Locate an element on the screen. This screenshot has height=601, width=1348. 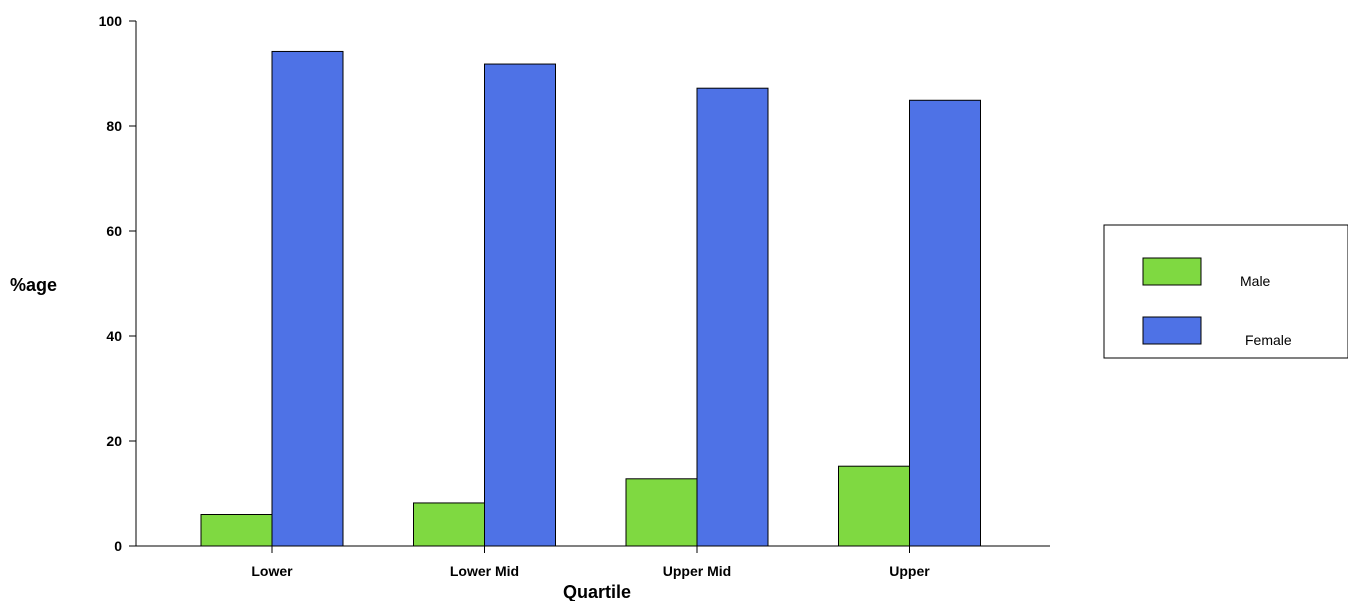
y-axis: 0 20 40 60 80 100 is located at coordinates (118, 283).